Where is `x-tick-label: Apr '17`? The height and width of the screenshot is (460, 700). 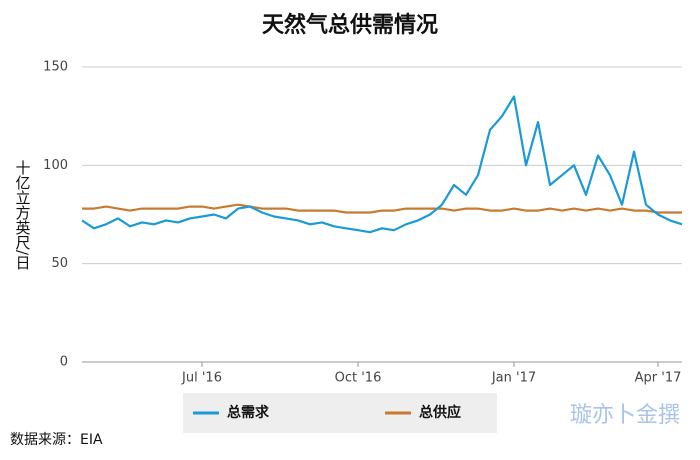
x-tick-label: Apr '17 is located at coordinates (658, 378).